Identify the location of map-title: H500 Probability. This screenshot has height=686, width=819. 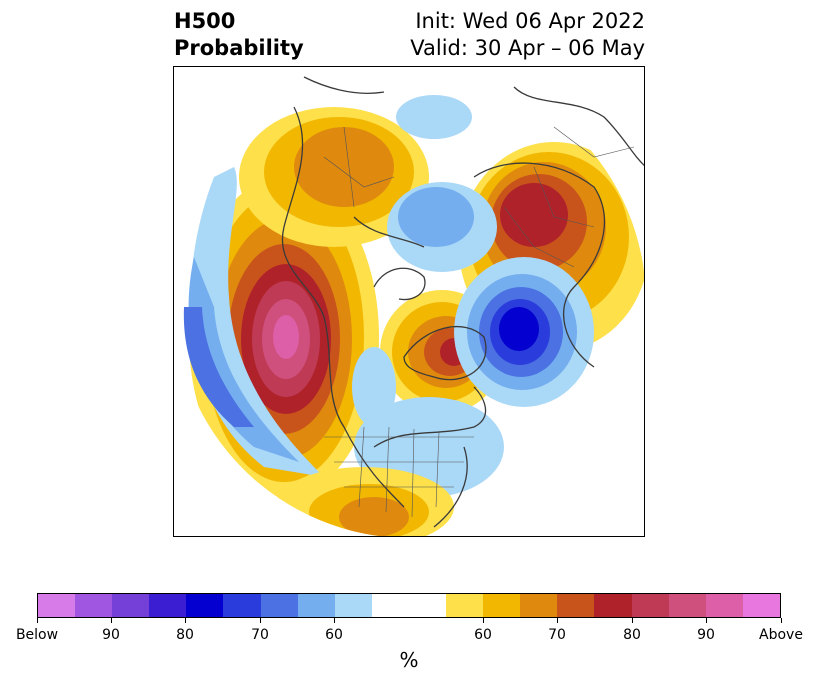
(239, 35).